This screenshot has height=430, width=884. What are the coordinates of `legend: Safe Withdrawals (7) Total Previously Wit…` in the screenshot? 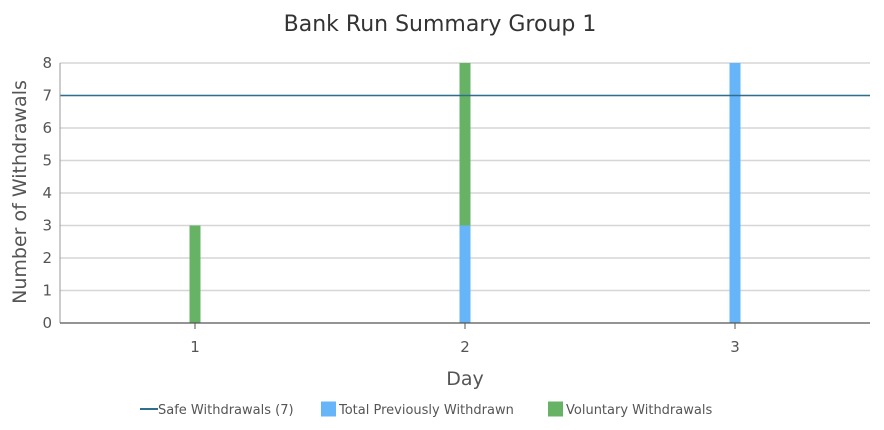 It's located at (426, 409).